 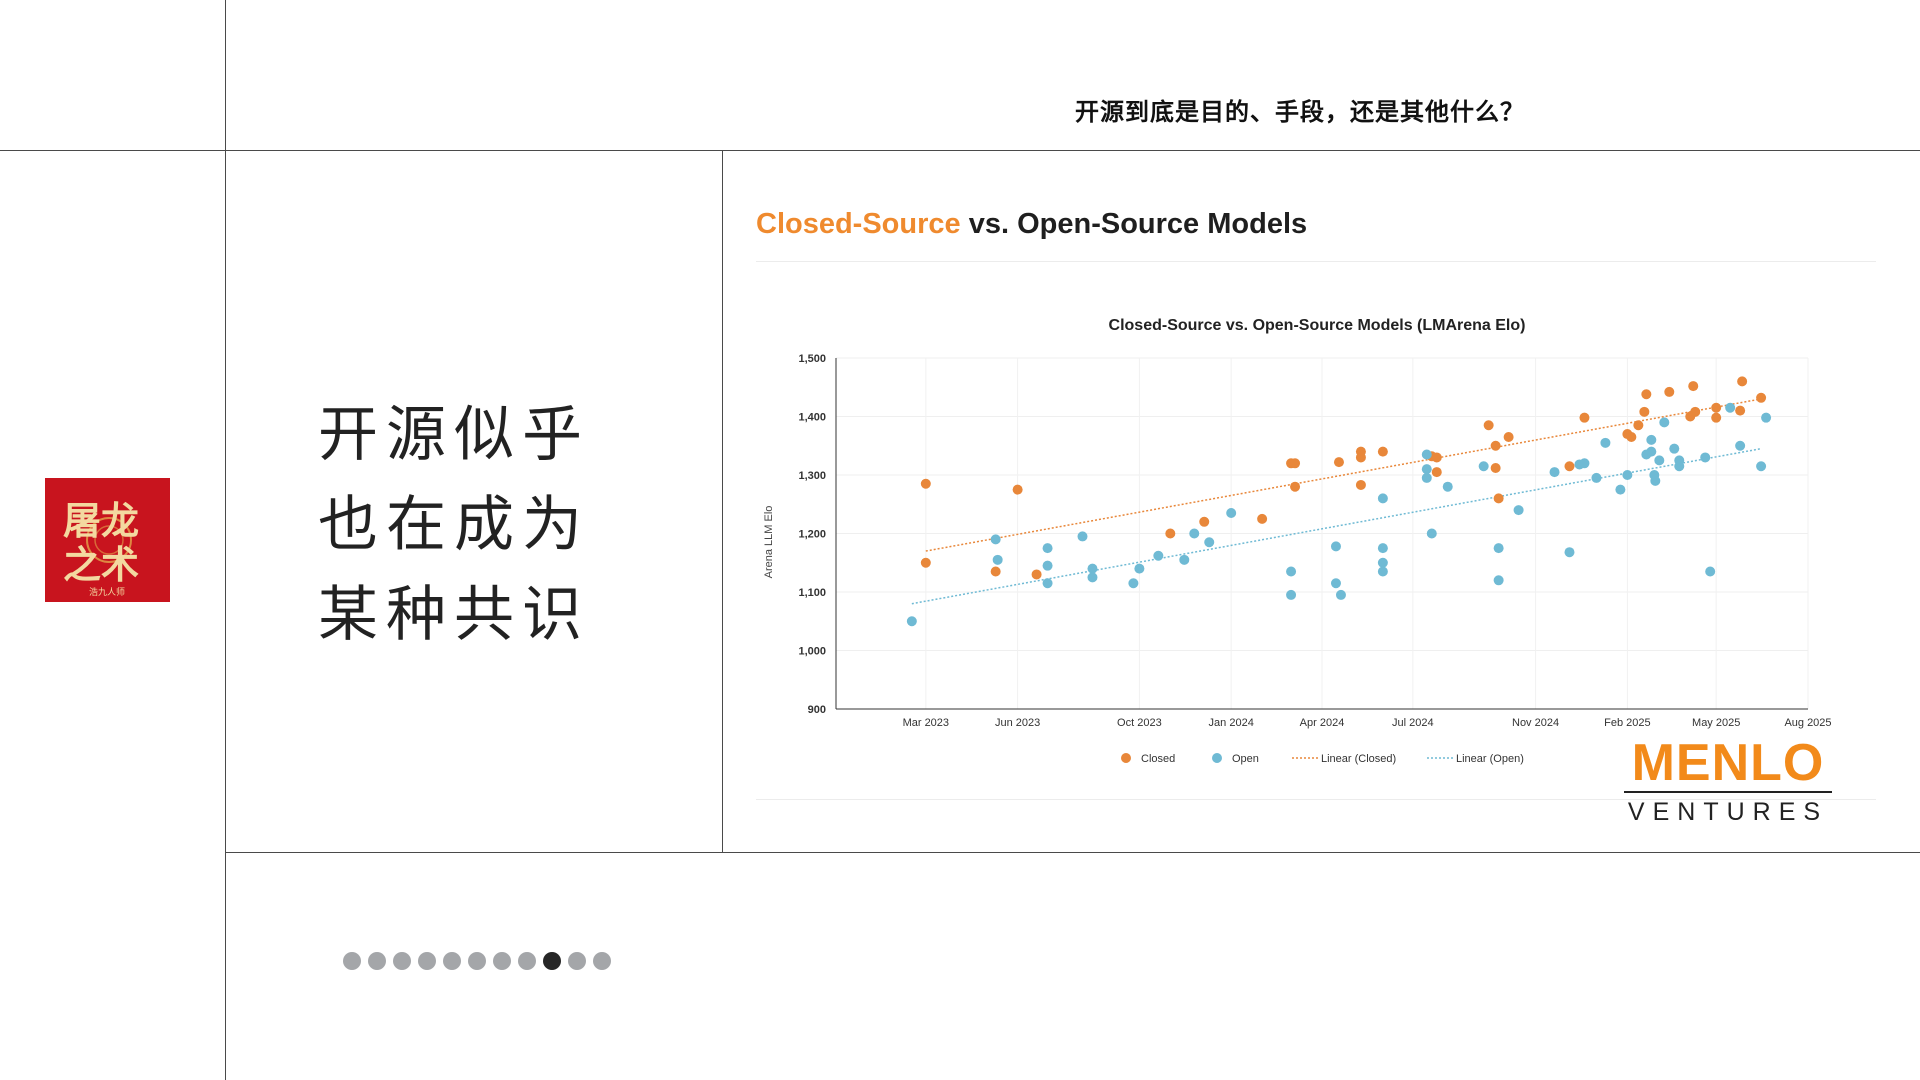 What do you see at coordinates (454, 435) in the screenshot?
I see `slide-text-line-1: 开源似乎` at bounding box center [454, 435].